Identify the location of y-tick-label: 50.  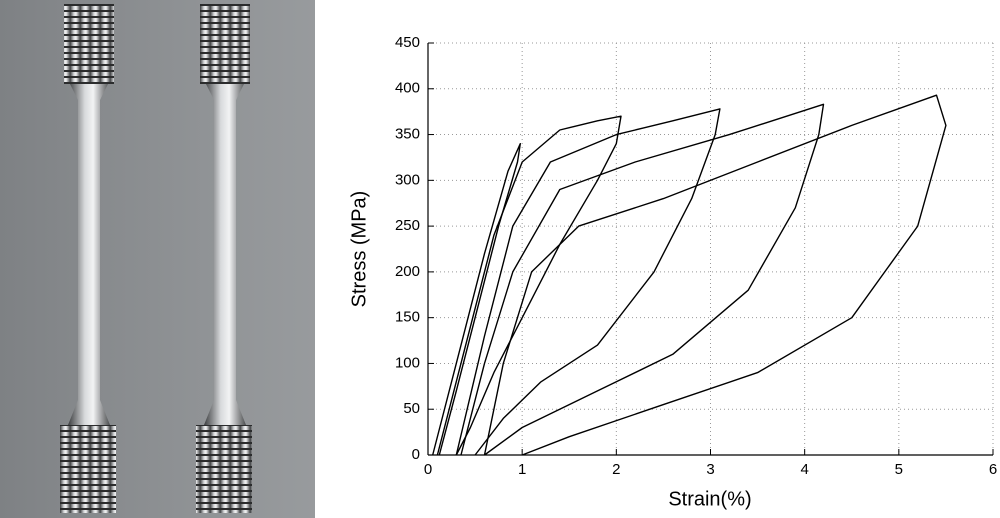
(411, 408).